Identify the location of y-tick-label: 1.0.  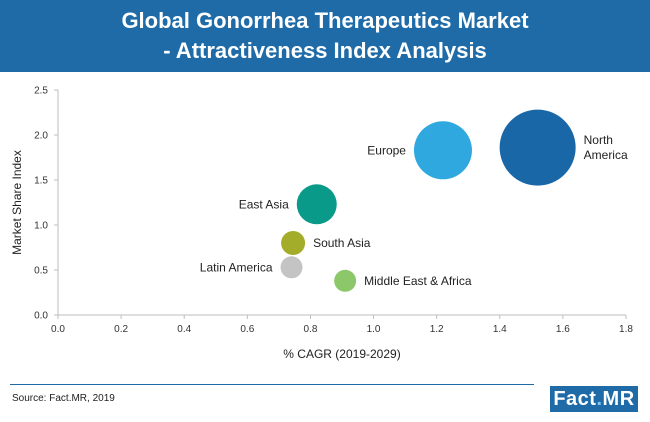
(41, 226).